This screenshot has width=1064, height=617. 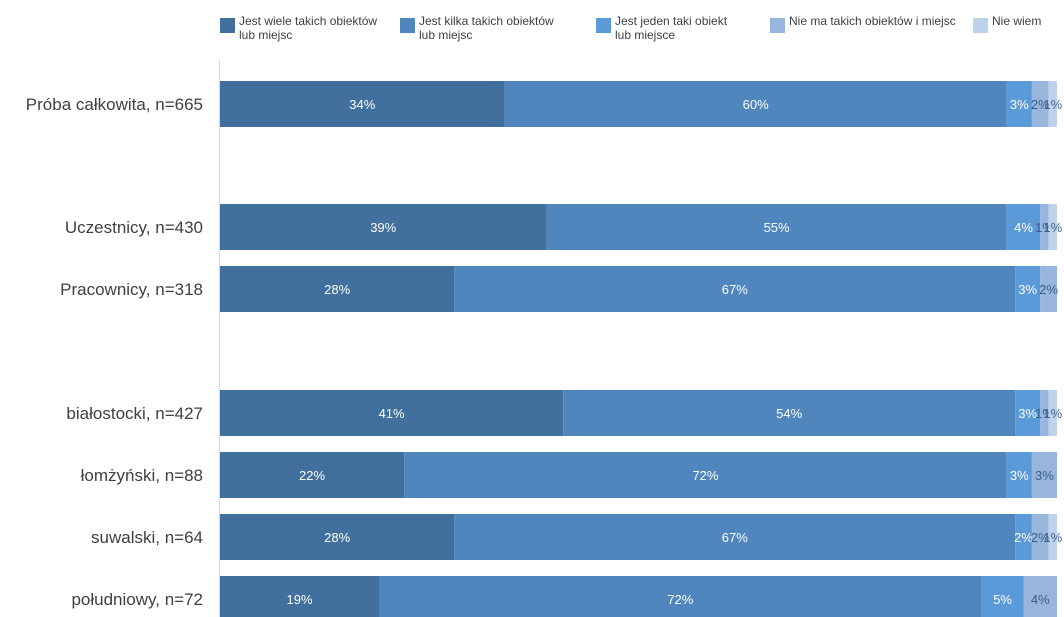 I want to click on bar-row: 28% 67% 3% 2%, so click(x=639, y=289).